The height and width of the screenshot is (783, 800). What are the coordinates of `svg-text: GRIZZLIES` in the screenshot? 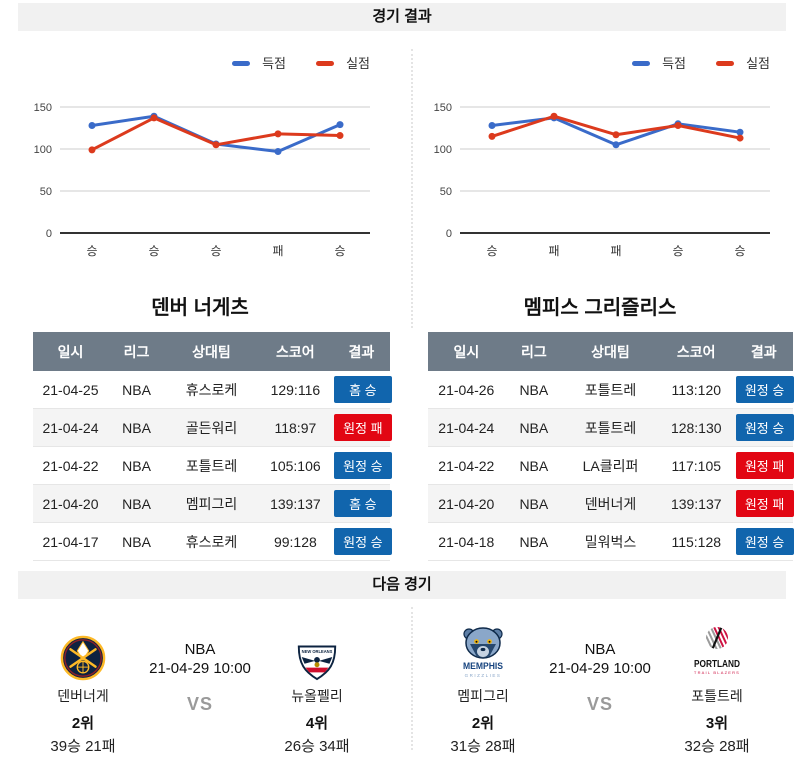 It's located at (483, 675).